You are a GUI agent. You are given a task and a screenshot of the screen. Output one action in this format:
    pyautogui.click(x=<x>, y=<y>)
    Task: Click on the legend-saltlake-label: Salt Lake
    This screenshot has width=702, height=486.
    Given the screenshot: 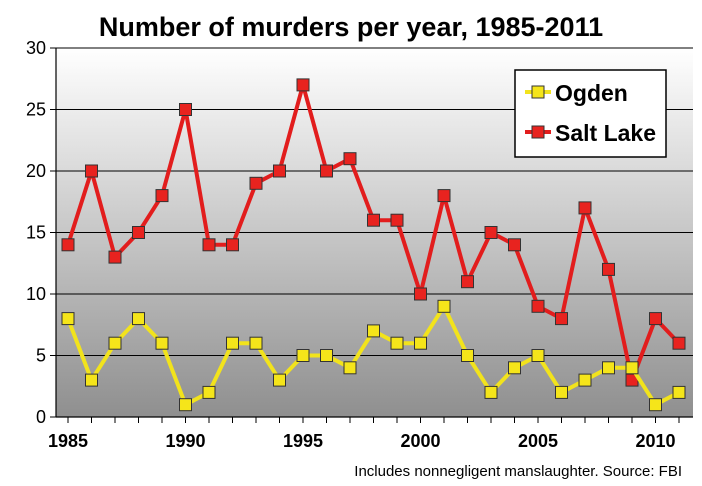 What is the action you would take?
    pyautogui.click(x=605, y=133)
    